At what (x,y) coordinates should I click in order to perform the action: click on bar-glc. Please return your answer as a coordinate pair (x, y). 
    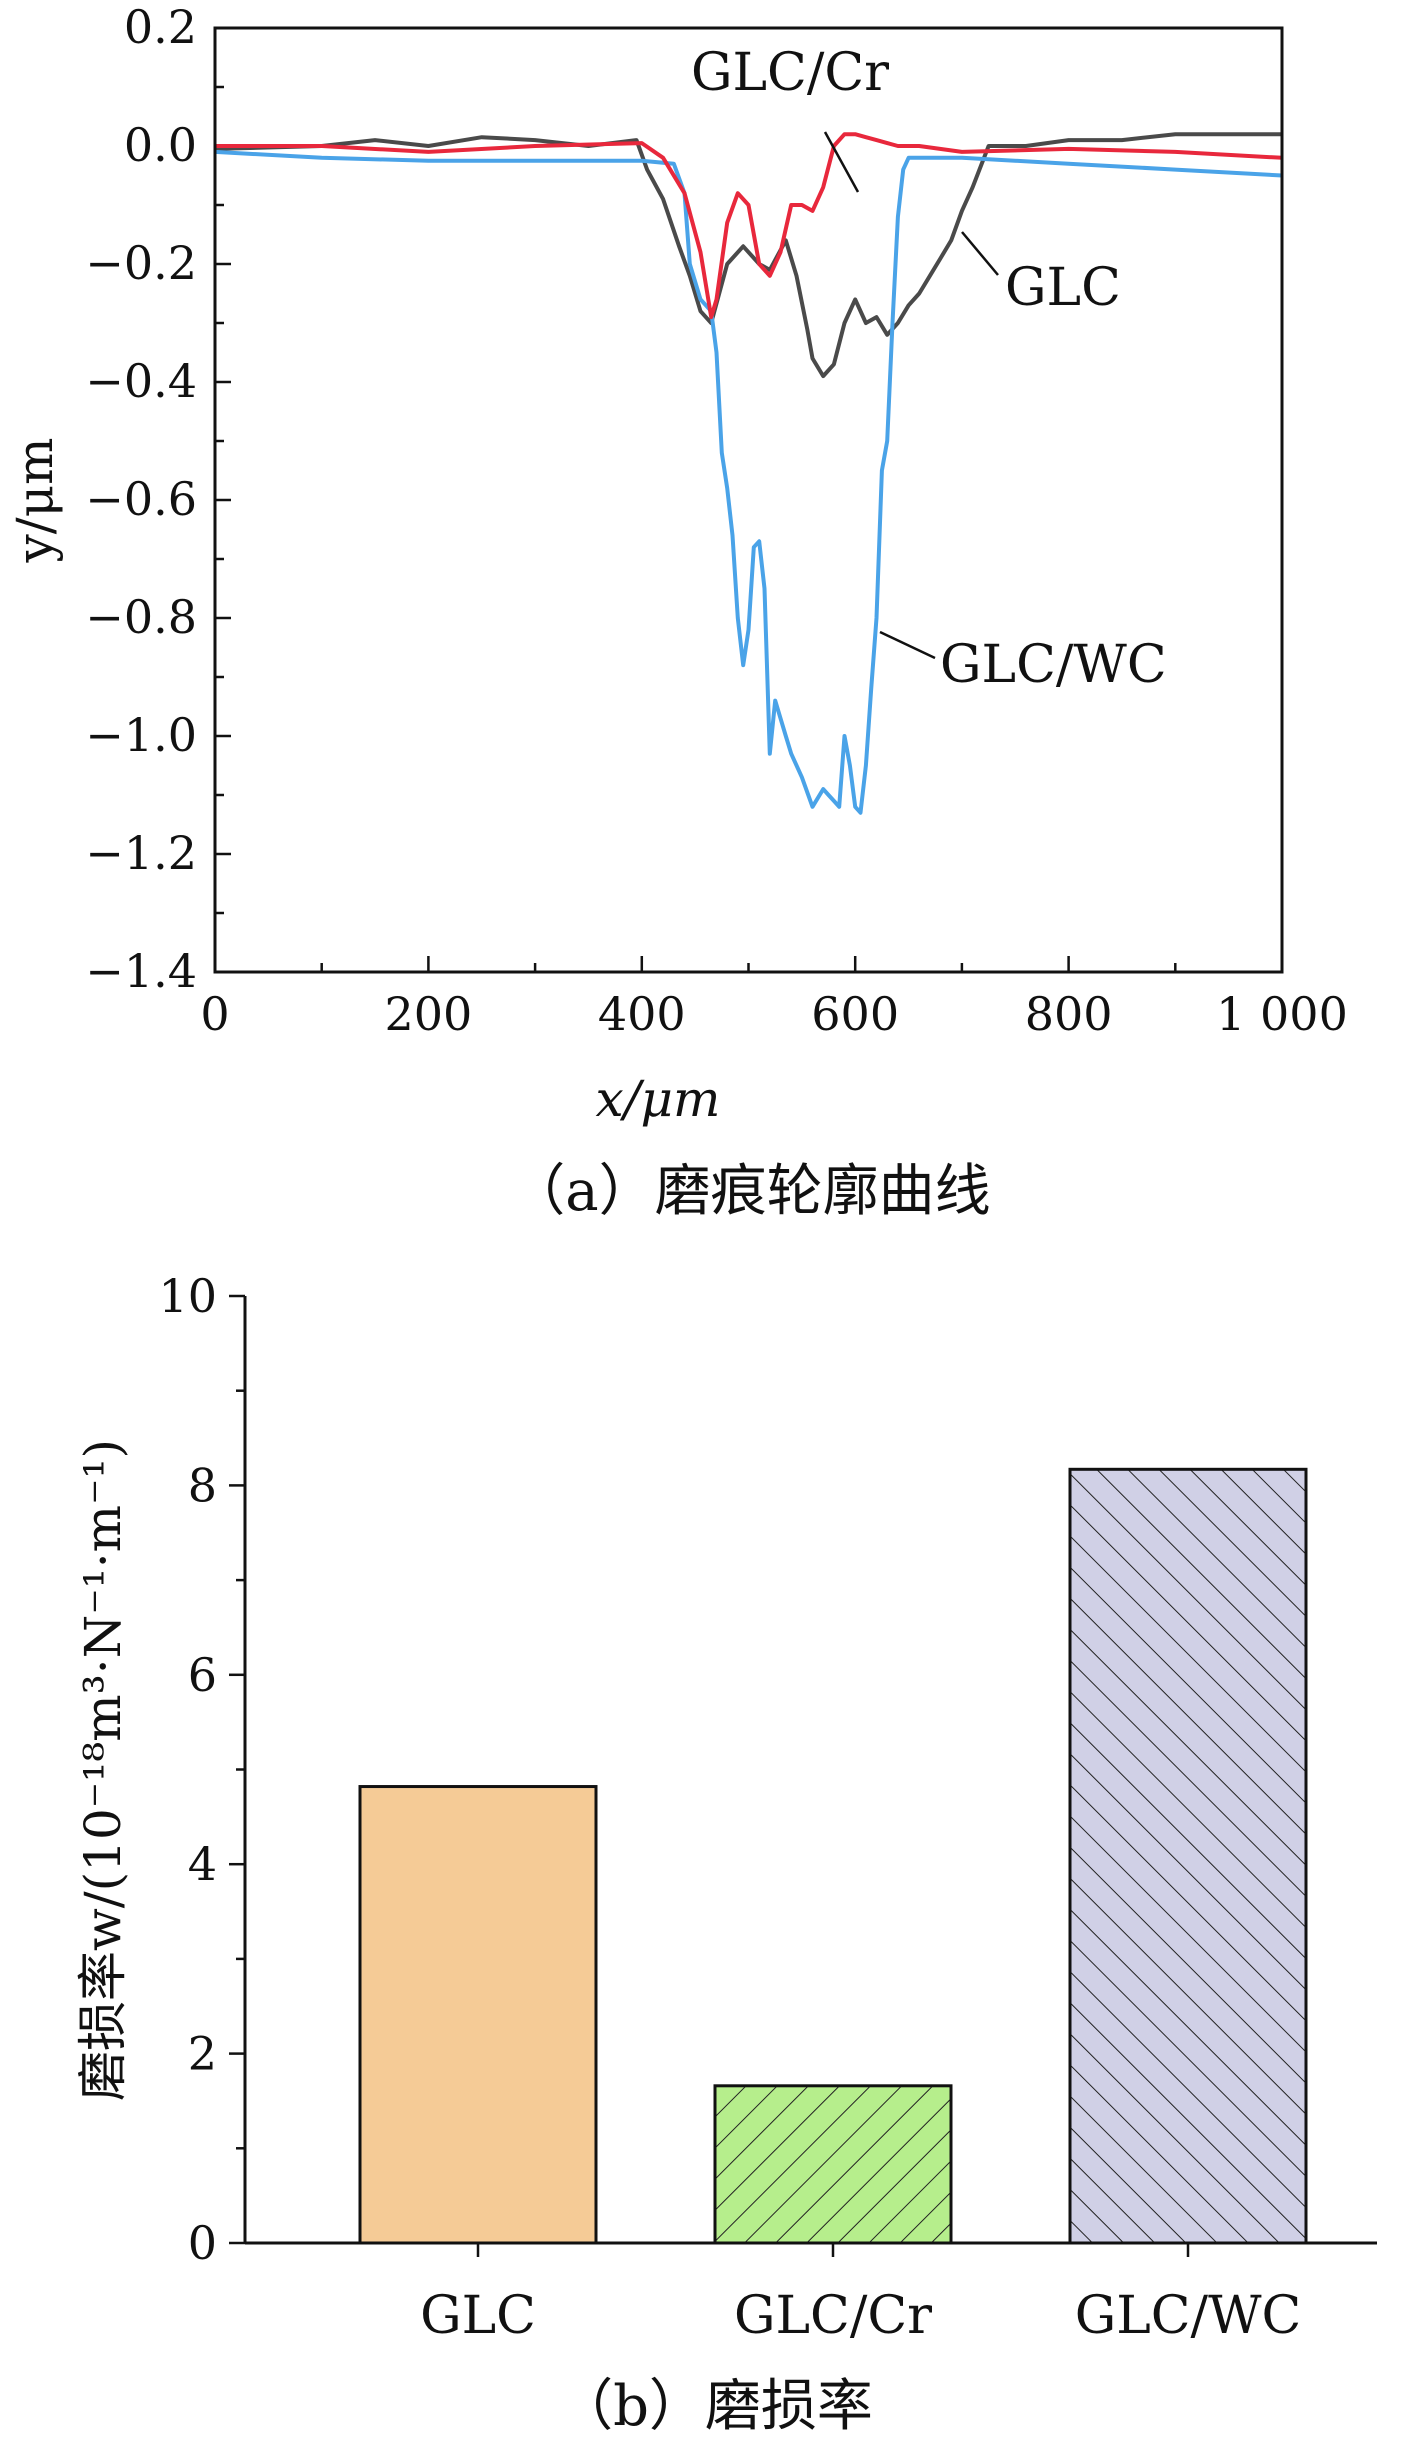
    Looking at the image, I should click on (478, 2015).